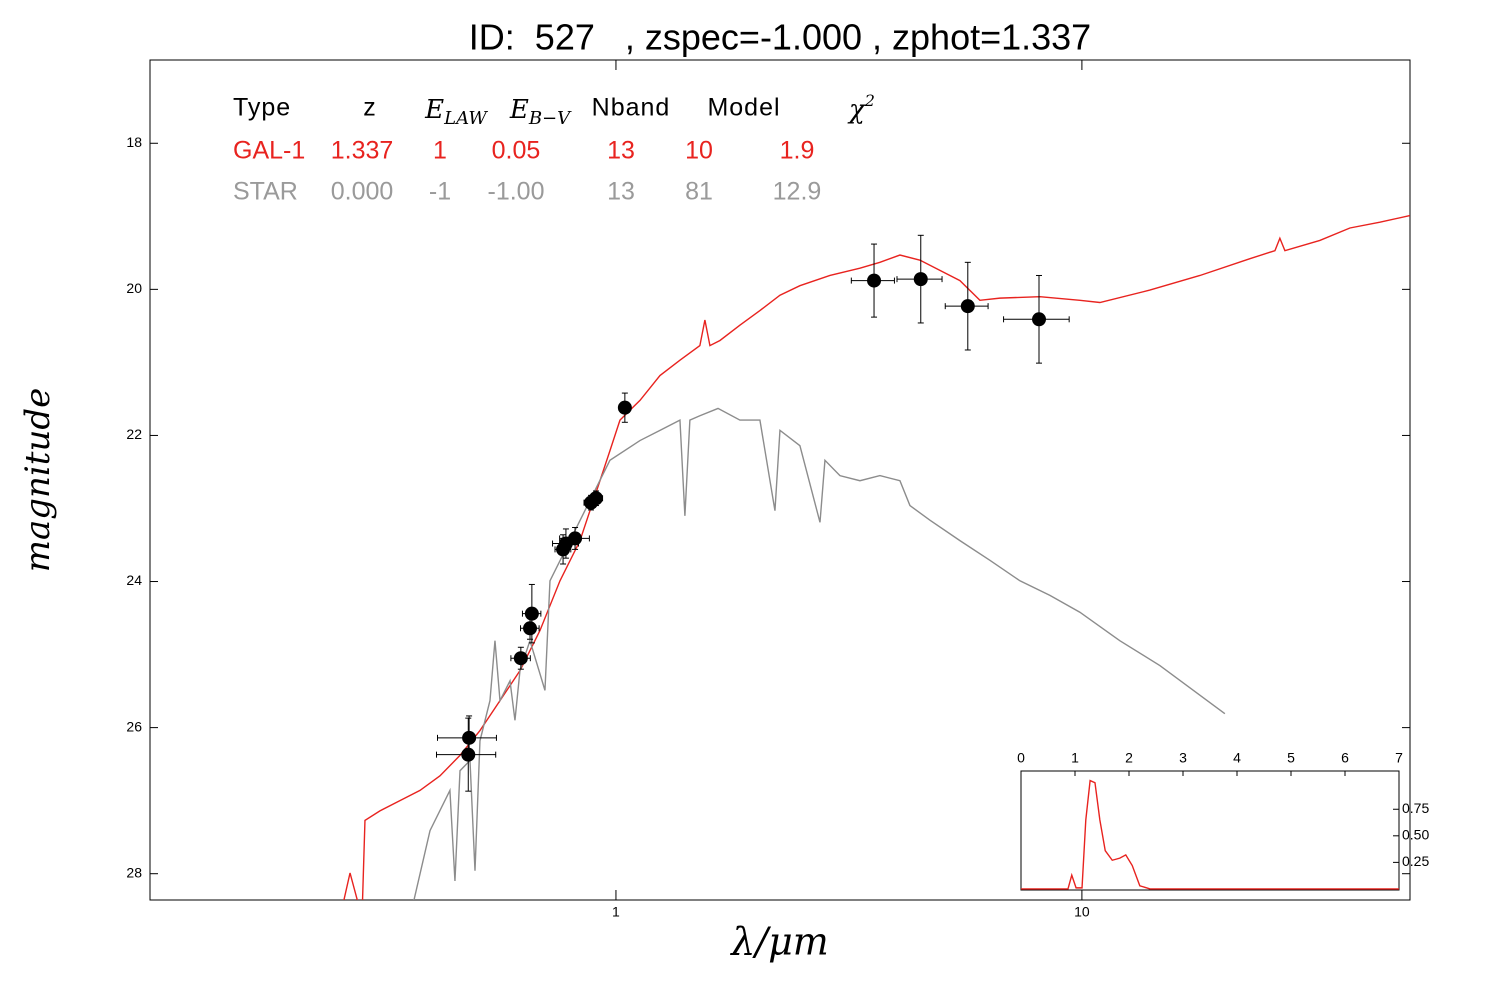 The image size is (1500, 1000). What do you see at coordinates (362, 151) in the screenshot?
I see `table-cell: 1.337` at bounding box center [362, 151].